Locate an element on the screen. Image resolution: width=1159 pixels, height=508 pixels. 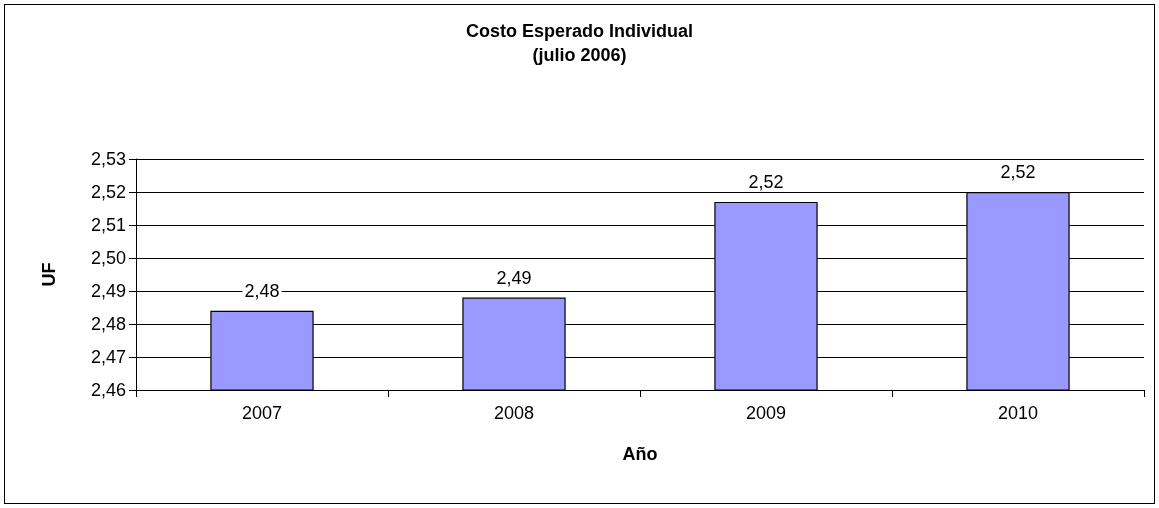
chart-subtitle: (julio 2006) is located at coordinates (579, 55).